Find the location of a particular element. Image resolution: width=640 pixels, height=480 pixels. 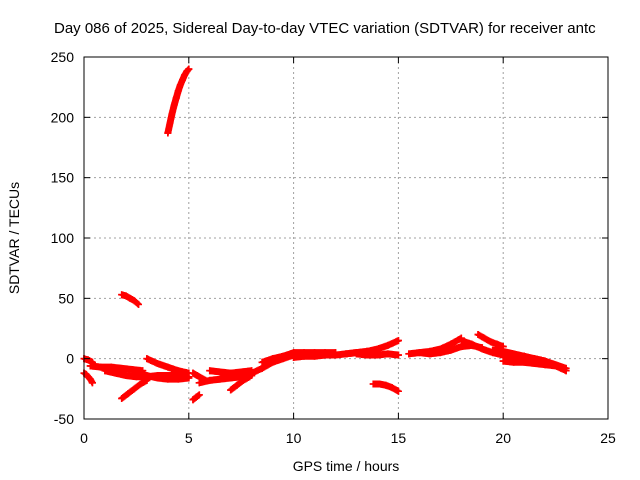

series-arc-q is located at coordinates (377, 354).